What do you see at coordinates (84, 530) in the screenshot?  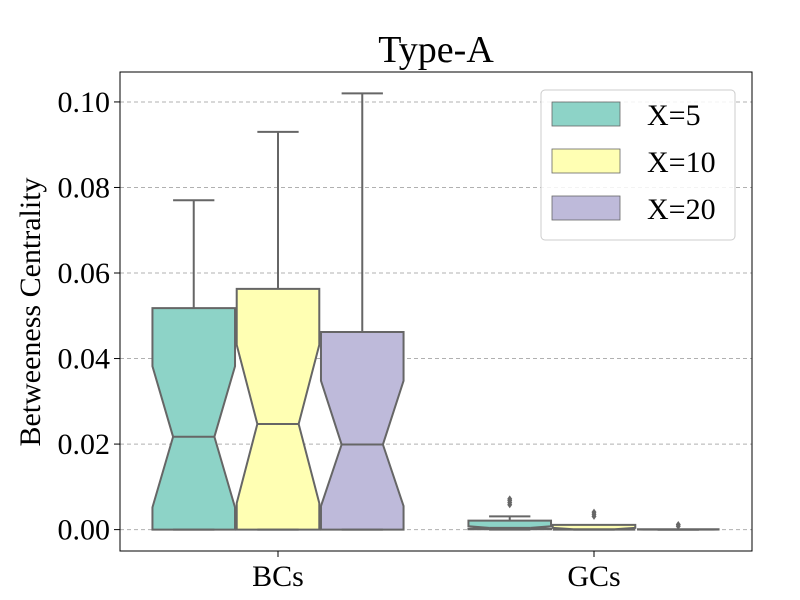 I see `y-tick-label: 0.00` at bounding box center [84, 530].